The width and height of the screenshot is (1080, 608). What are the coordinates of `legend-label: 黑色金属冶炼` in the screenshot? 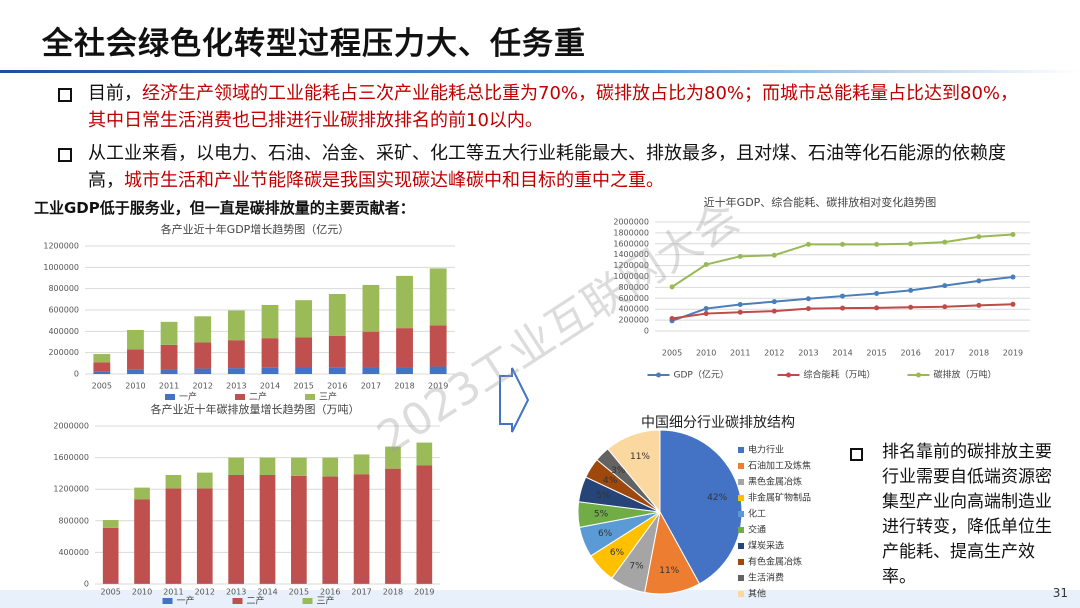 It's located at (775, 482).